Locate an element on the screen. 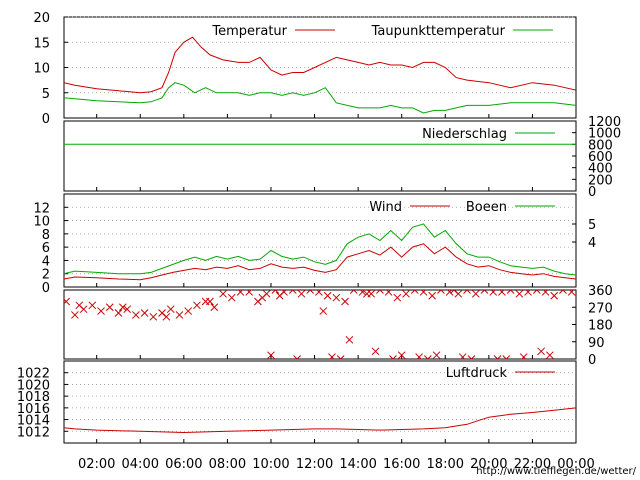  x-tick-label: 04:00 is located at coordinates (140, 464).